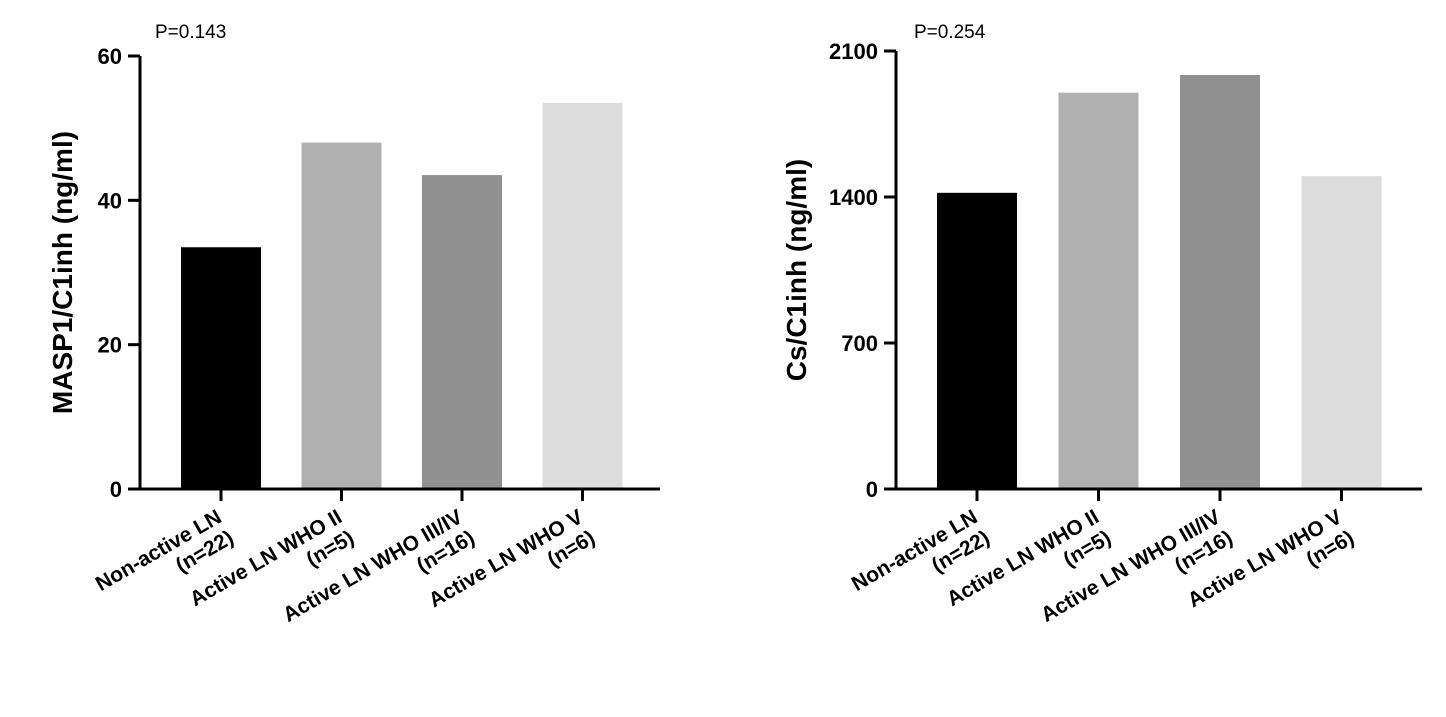 This screenshot has height=717, width=1446. I want to click on y-axis-label: Cs/C1inh (ng/ml), so click(796, 270).